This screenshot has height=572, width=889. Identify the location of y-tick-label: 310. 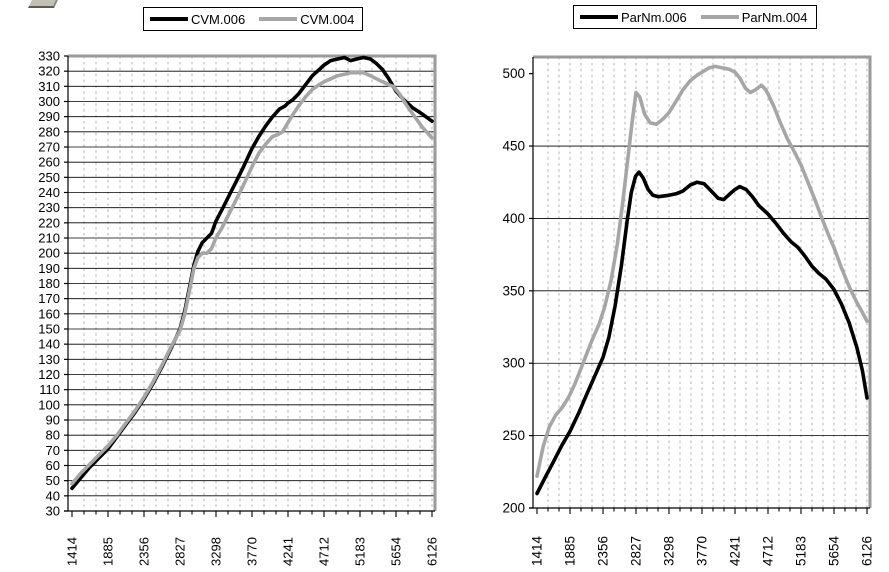
(49, 86).